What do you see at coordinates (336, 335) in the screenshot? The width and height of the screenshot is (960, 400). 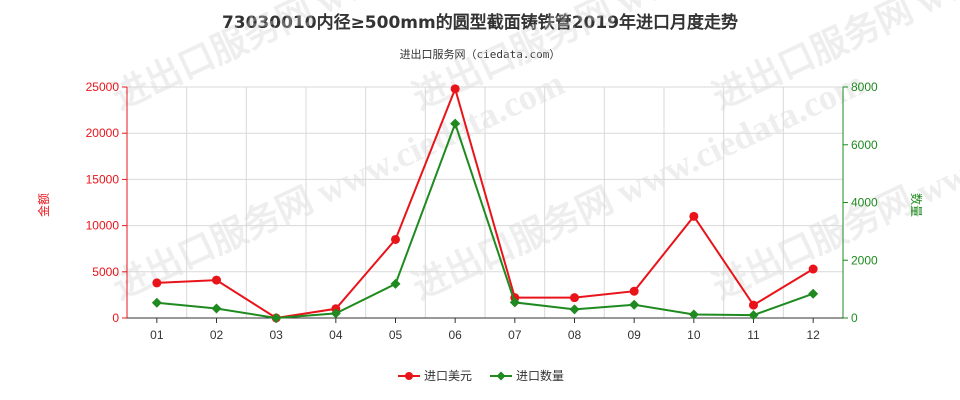 I see `x-tick-label: 04` at bounding box center [336, 335].